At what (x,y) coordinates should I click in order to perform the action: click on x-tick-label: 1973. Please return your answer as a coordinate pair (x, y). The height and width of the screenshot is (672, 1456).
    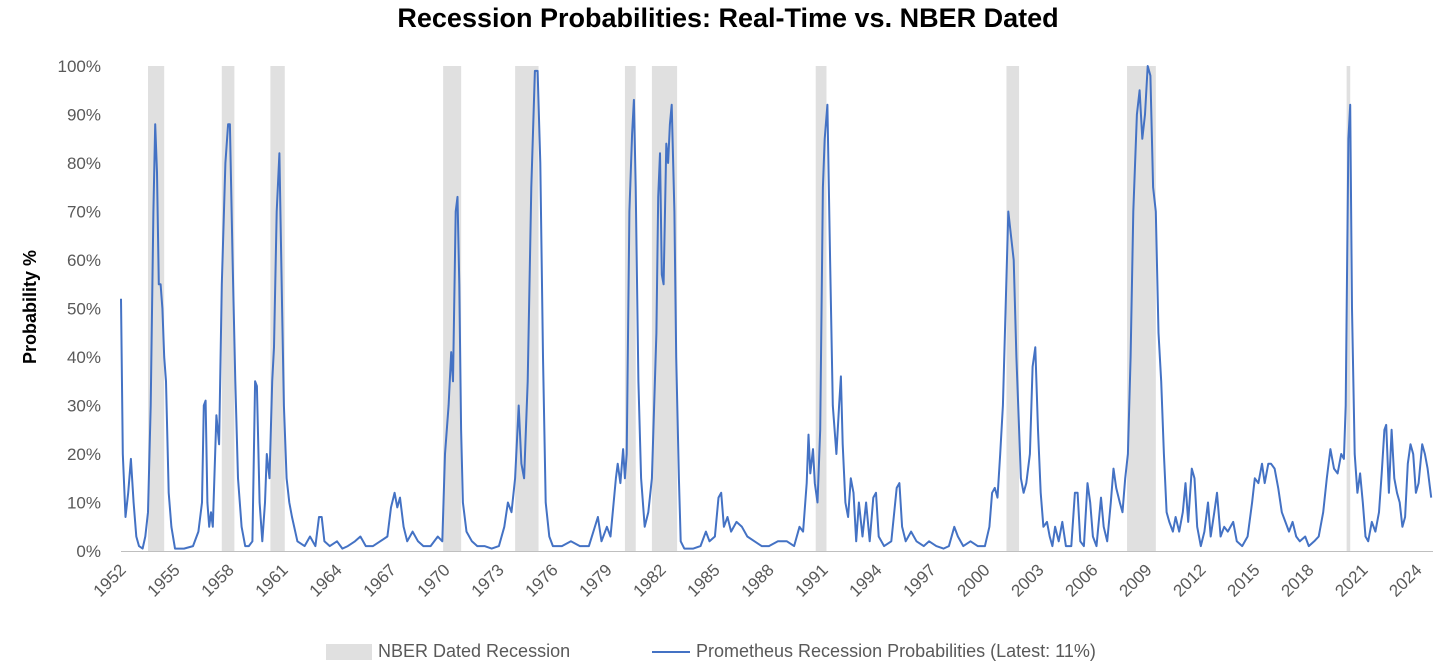
    Looking at the image, I should click on (488, 580).